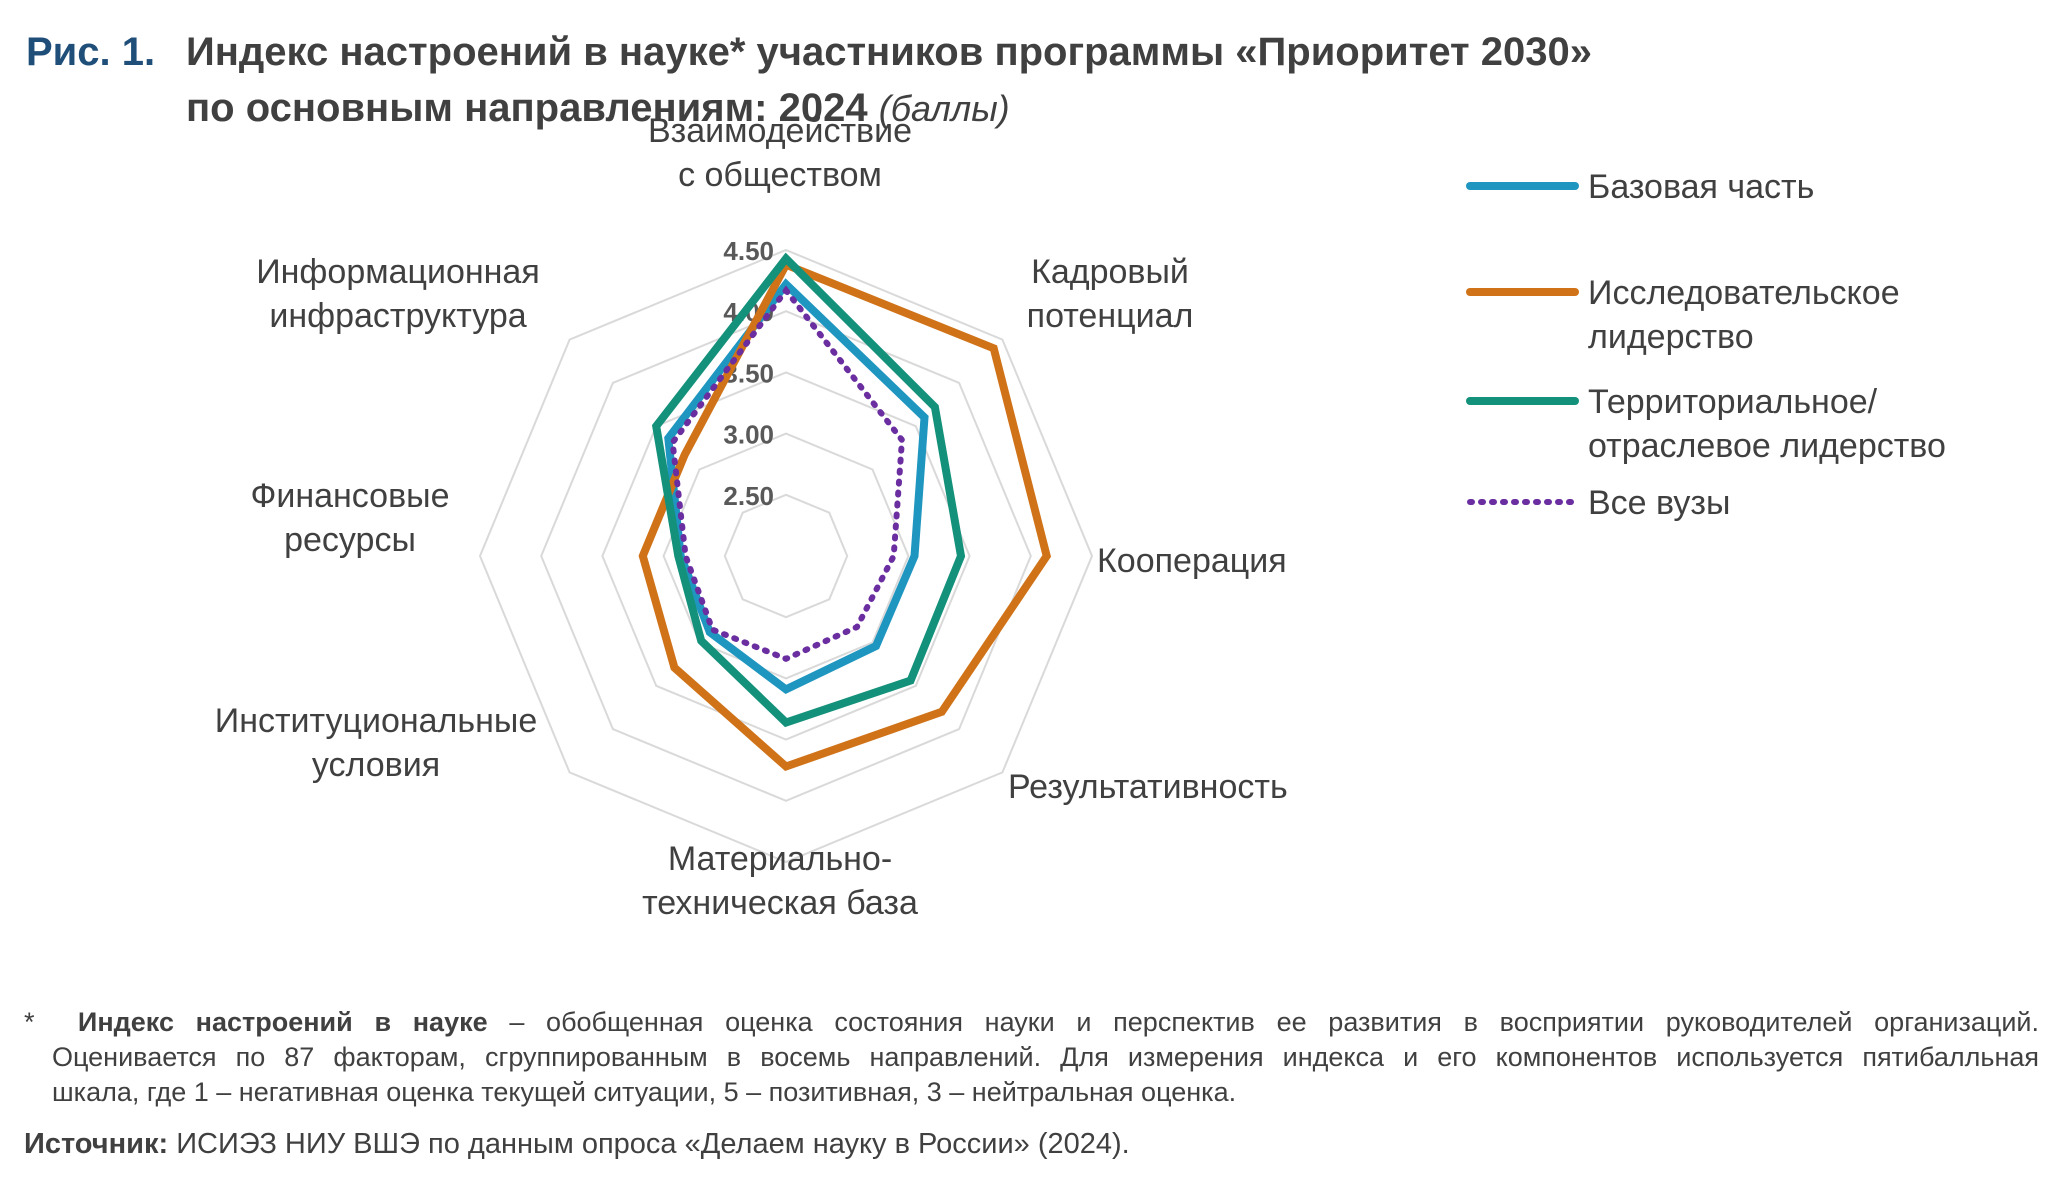 This screenshot has width=2065, height=1190. I want to click on axis-label-5: Институциональные условия, so click(376, 743).